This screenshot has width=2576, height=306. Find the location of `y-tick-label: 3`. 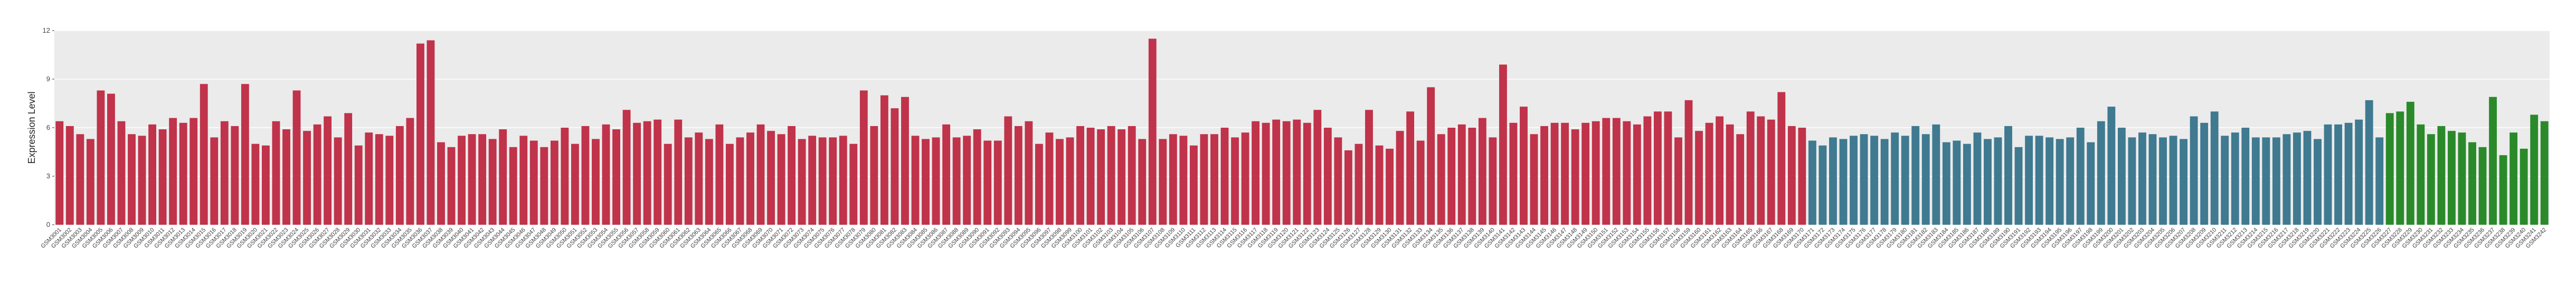

y-tick-label: 3 is located at coordinates (48, 176).